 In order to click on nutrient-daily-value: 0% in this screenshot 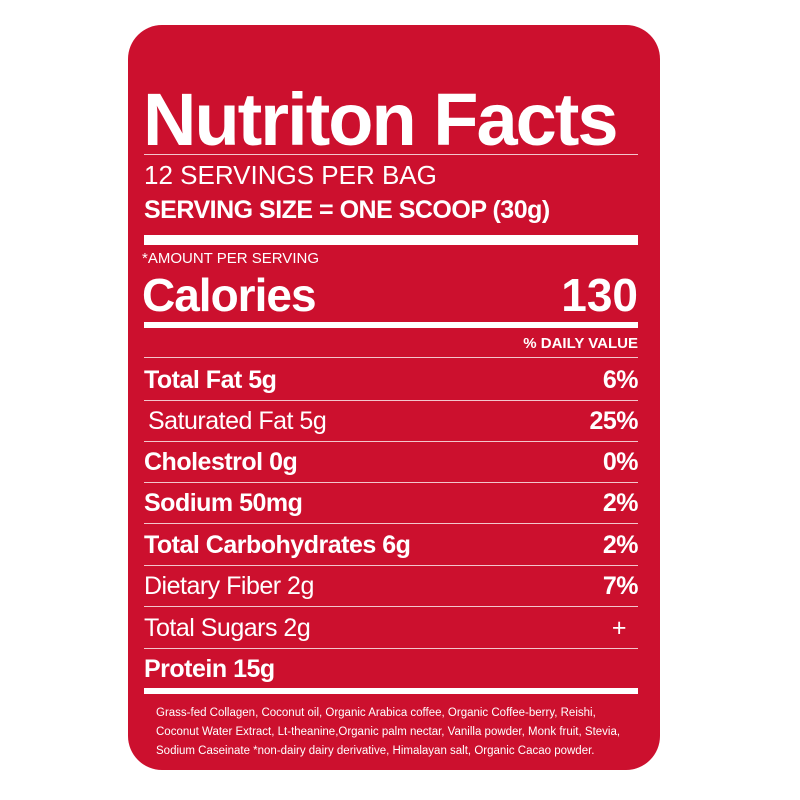, I will do `click(620, 462)`.